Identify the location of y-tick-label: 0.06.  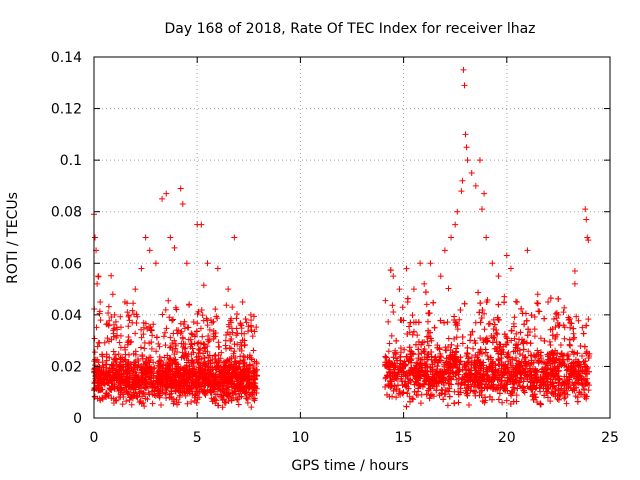
(66, 264).